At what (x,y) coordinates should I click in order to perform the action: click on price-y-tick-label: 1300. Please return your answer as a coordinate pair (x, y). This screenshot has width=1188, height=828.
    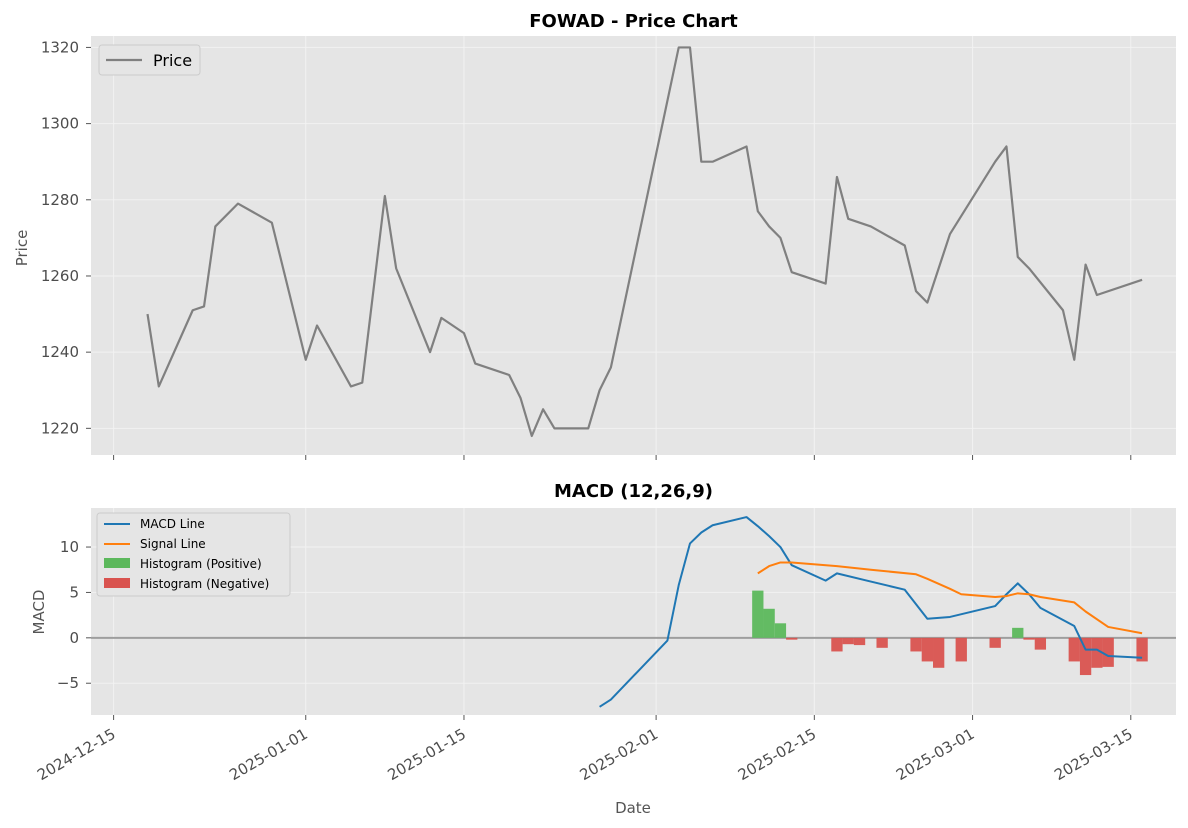
    Looking at the image, I should click on (60, 124).